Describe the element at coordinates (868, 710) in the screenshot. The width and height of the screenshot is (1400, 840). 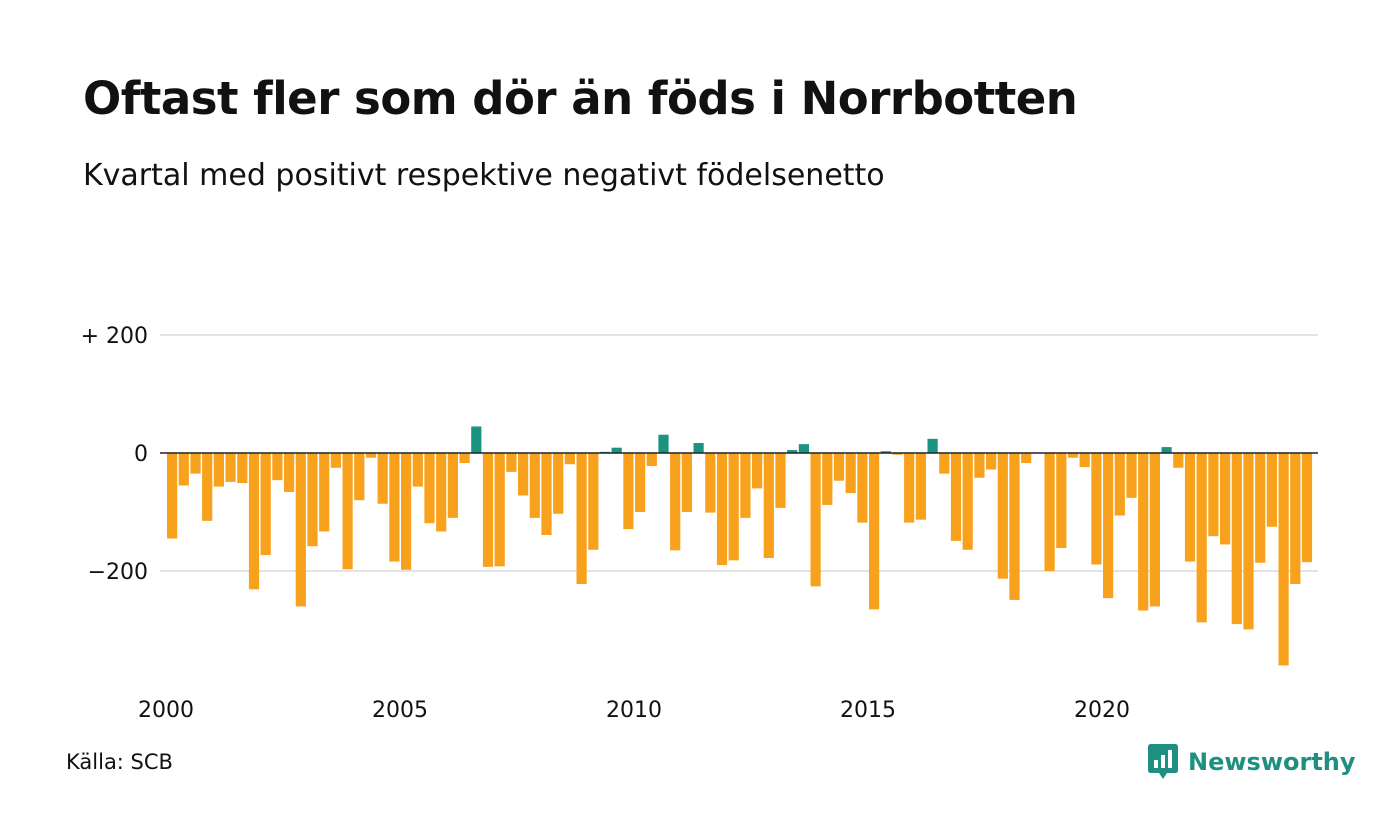
I see `x-tick-label: 2015` at that location.